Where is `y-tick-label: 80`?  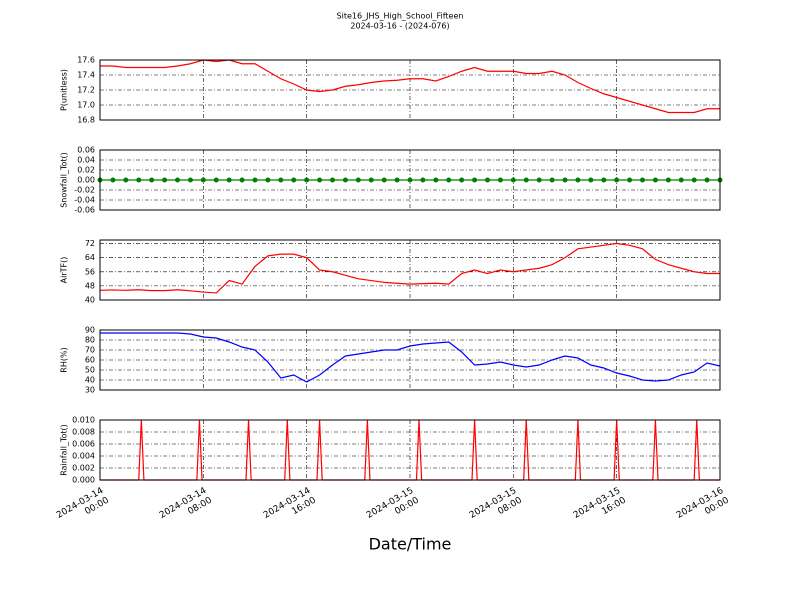 y-tick-label: 80 is located at coordinates (90, 340).